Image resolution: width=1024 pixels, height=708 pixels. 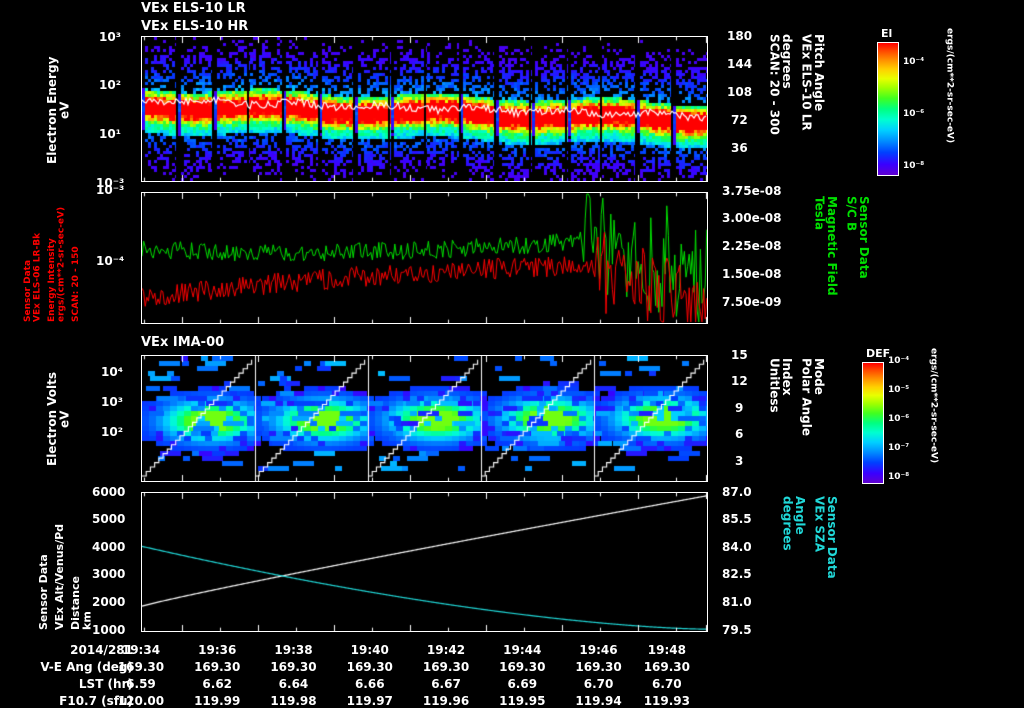 I want to click on footer-time-3: 19:40, so click(x=369, y=650).